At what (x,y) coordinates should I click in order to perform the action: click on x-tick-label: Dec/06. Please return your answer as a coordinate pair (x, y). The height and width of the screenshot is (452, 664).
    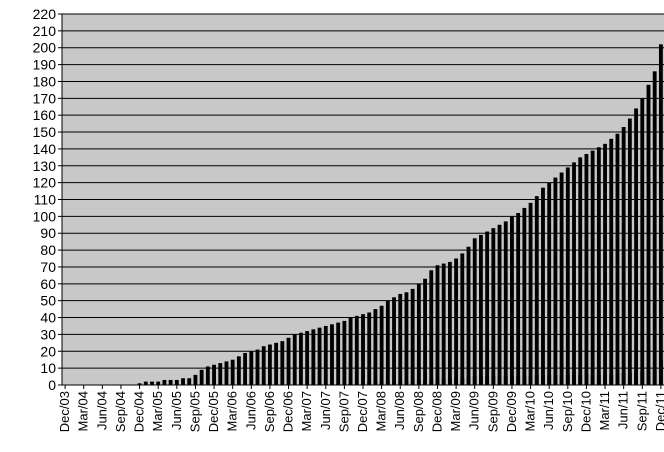
    Looking at the image, I should click on (288, 411).